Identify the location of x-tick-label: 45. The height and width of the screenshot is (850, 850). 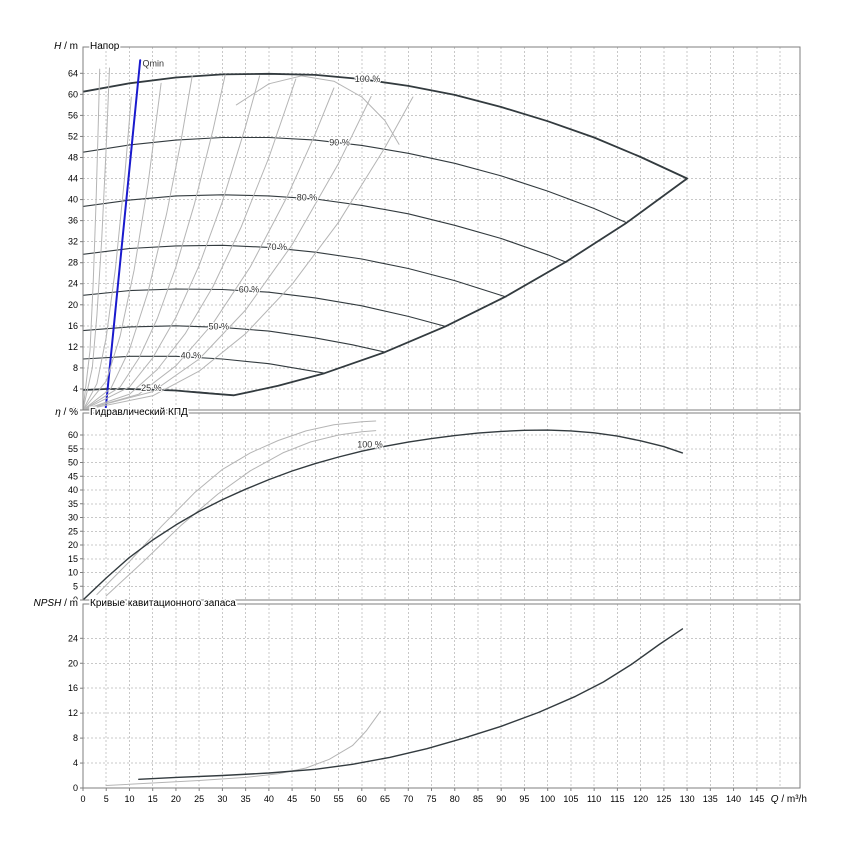
(292, 799).